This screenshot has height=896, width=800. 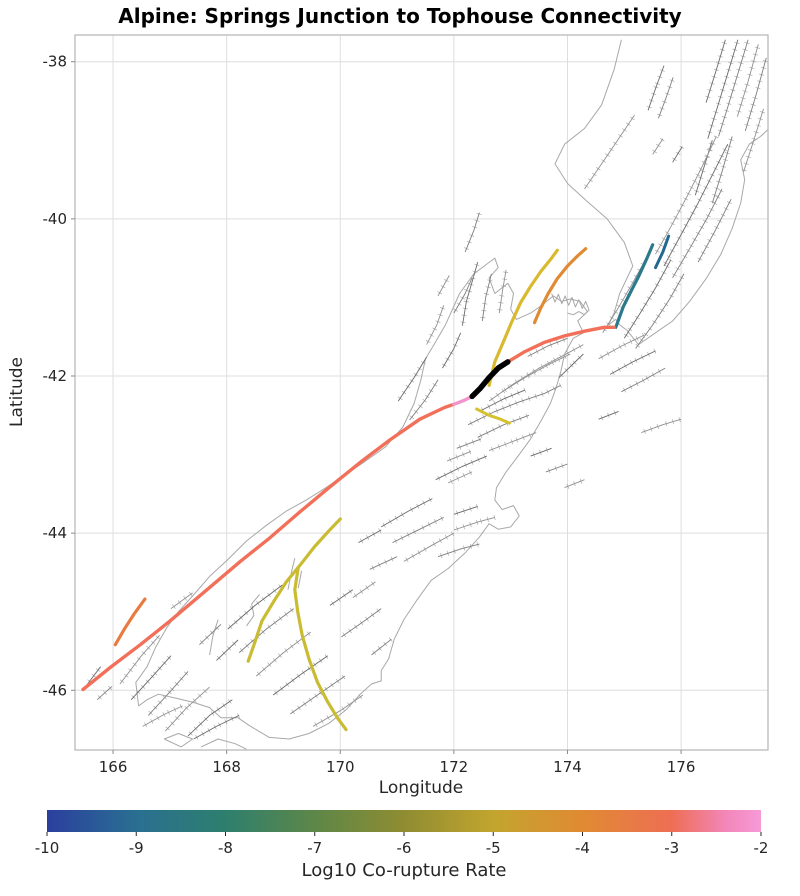 I want to click on fault-wairau-northeast, so click(x=561, y=344).